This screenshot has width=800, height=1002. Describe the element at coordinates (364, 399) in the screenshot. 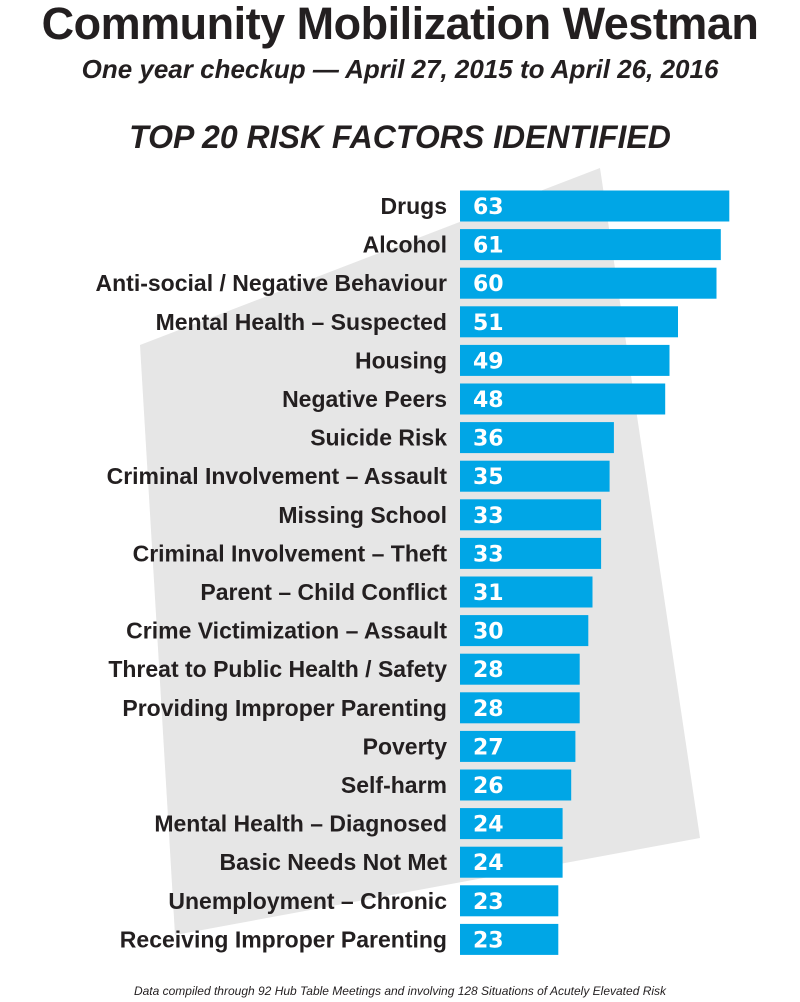

I see `category-label: Negative Peers` at that location.